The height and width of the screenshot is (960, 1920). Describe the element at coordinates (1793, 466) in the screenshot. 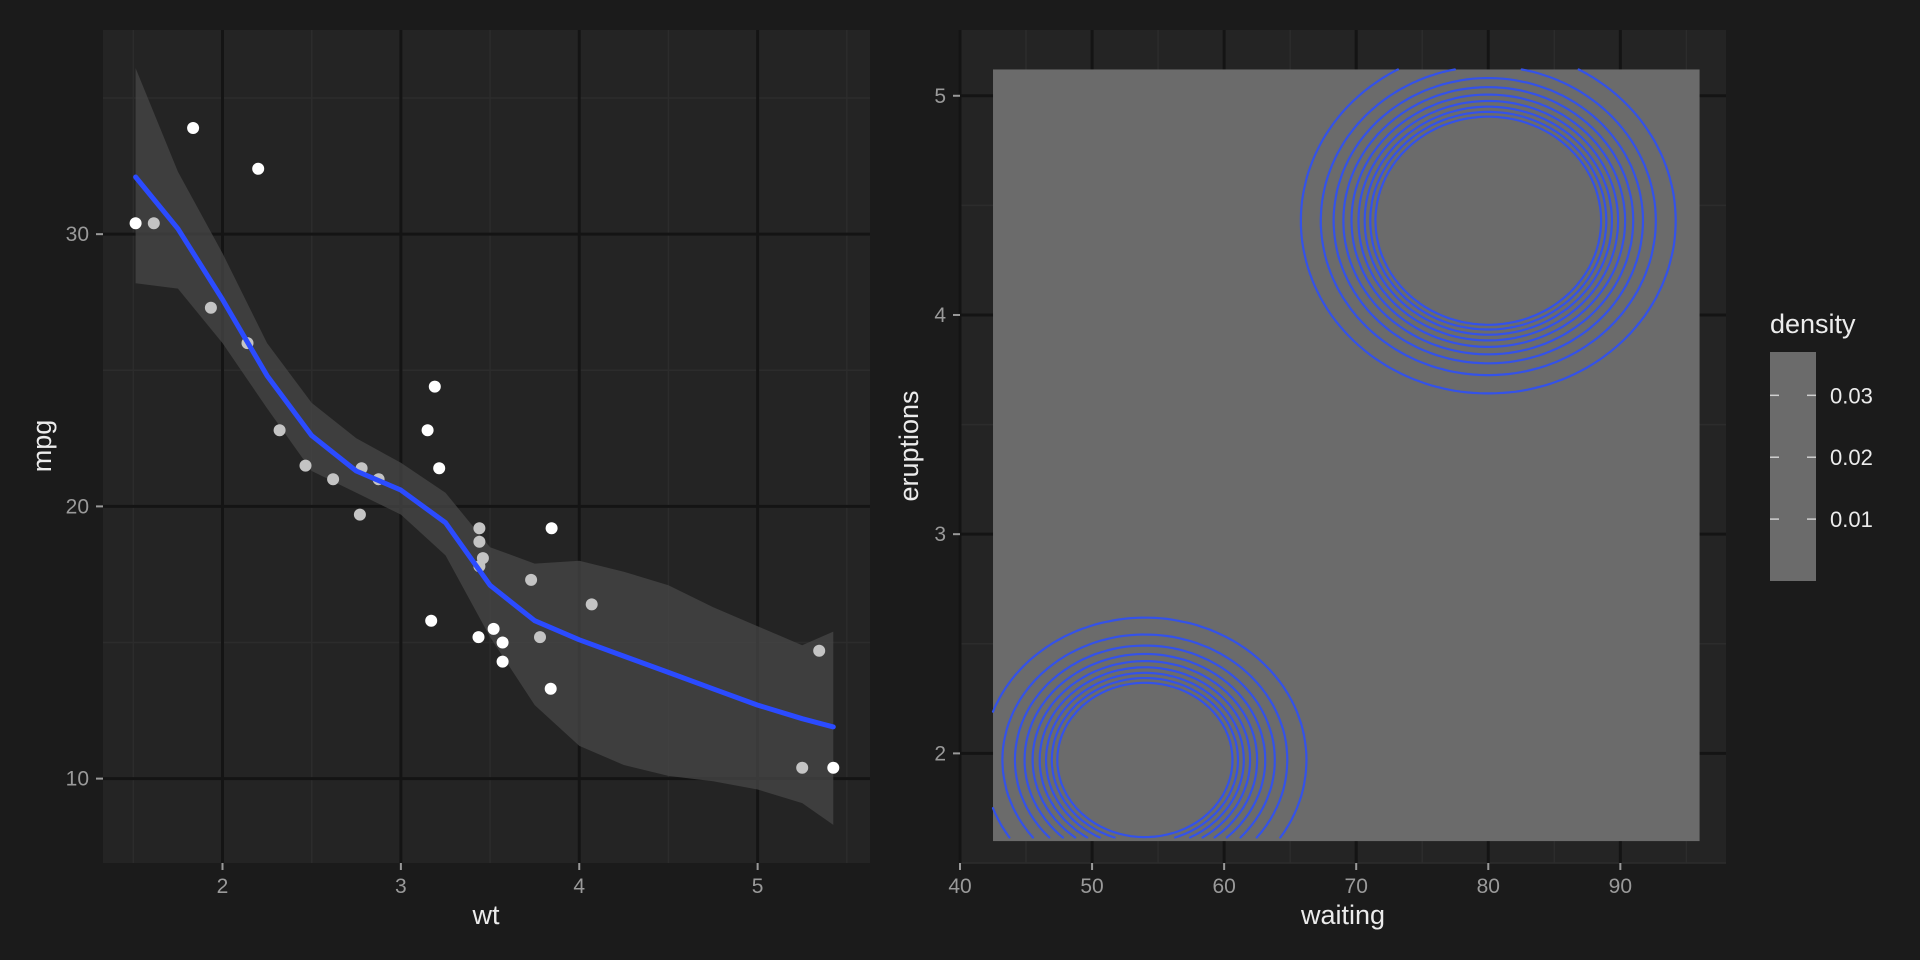

I see `legend-colorbar` at that location.